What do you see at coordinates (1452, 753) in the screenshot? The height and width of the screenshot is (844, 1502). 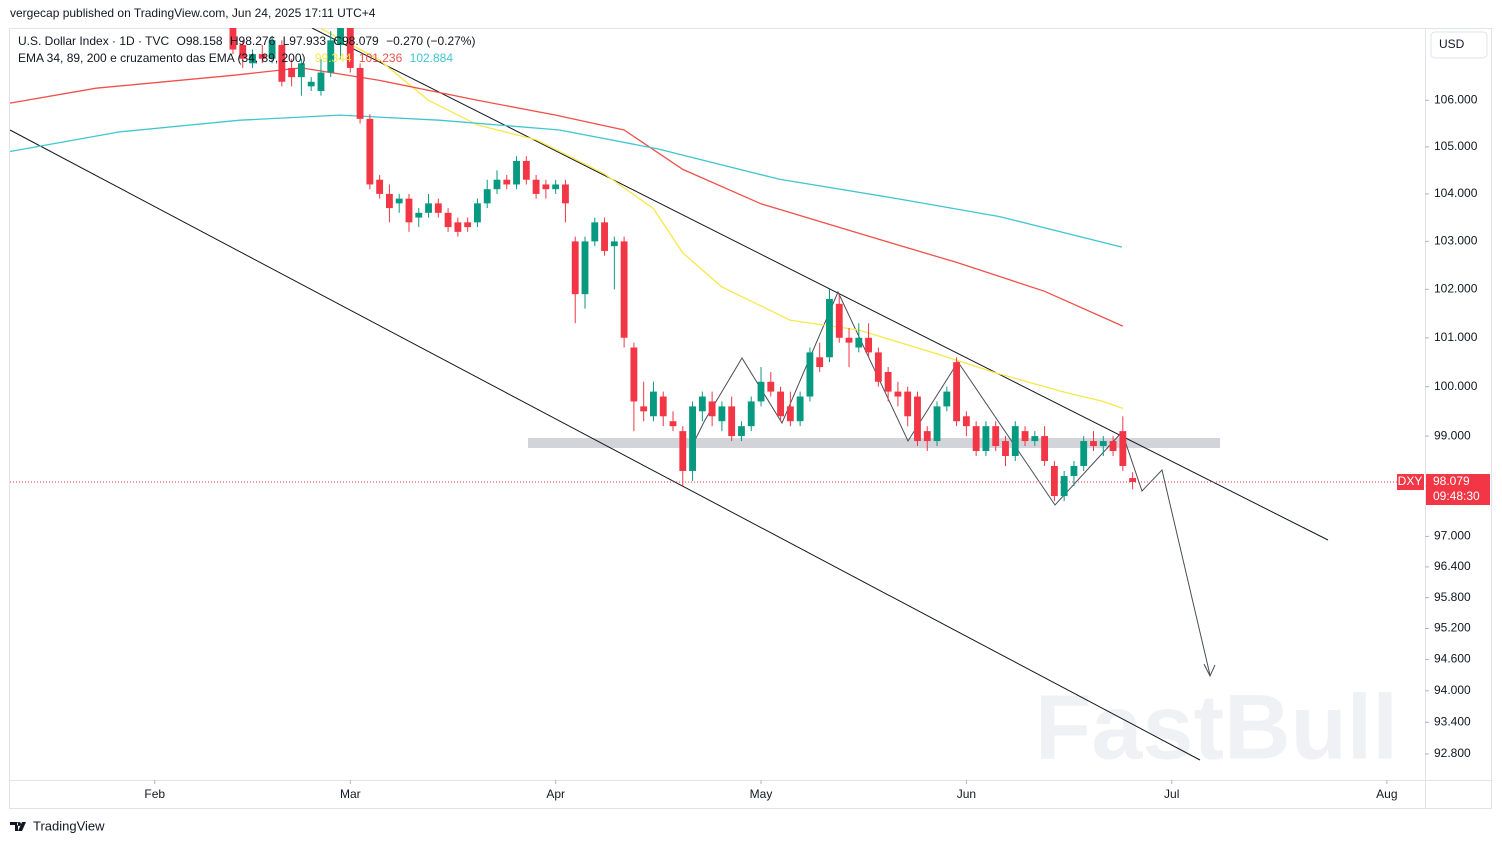 I see `y-tick-label: 92.800` at bounding box center [1452, 753].